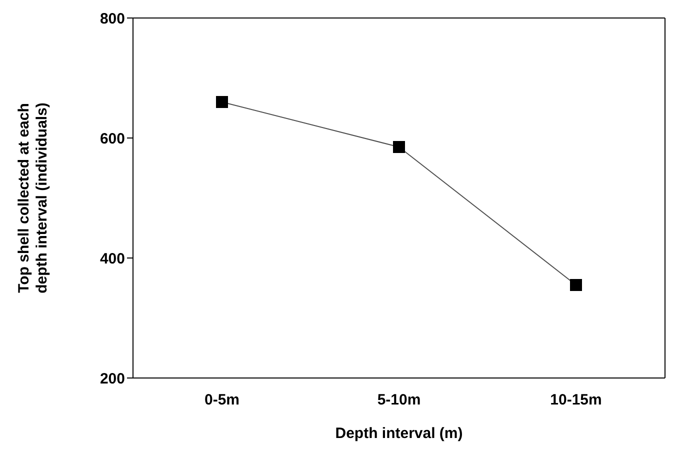 The height and width of the screenshot is (456, 673). Describe the element at coordinates (112, 379) in the screenshot. I see `y-tick-label: 200` at that location.